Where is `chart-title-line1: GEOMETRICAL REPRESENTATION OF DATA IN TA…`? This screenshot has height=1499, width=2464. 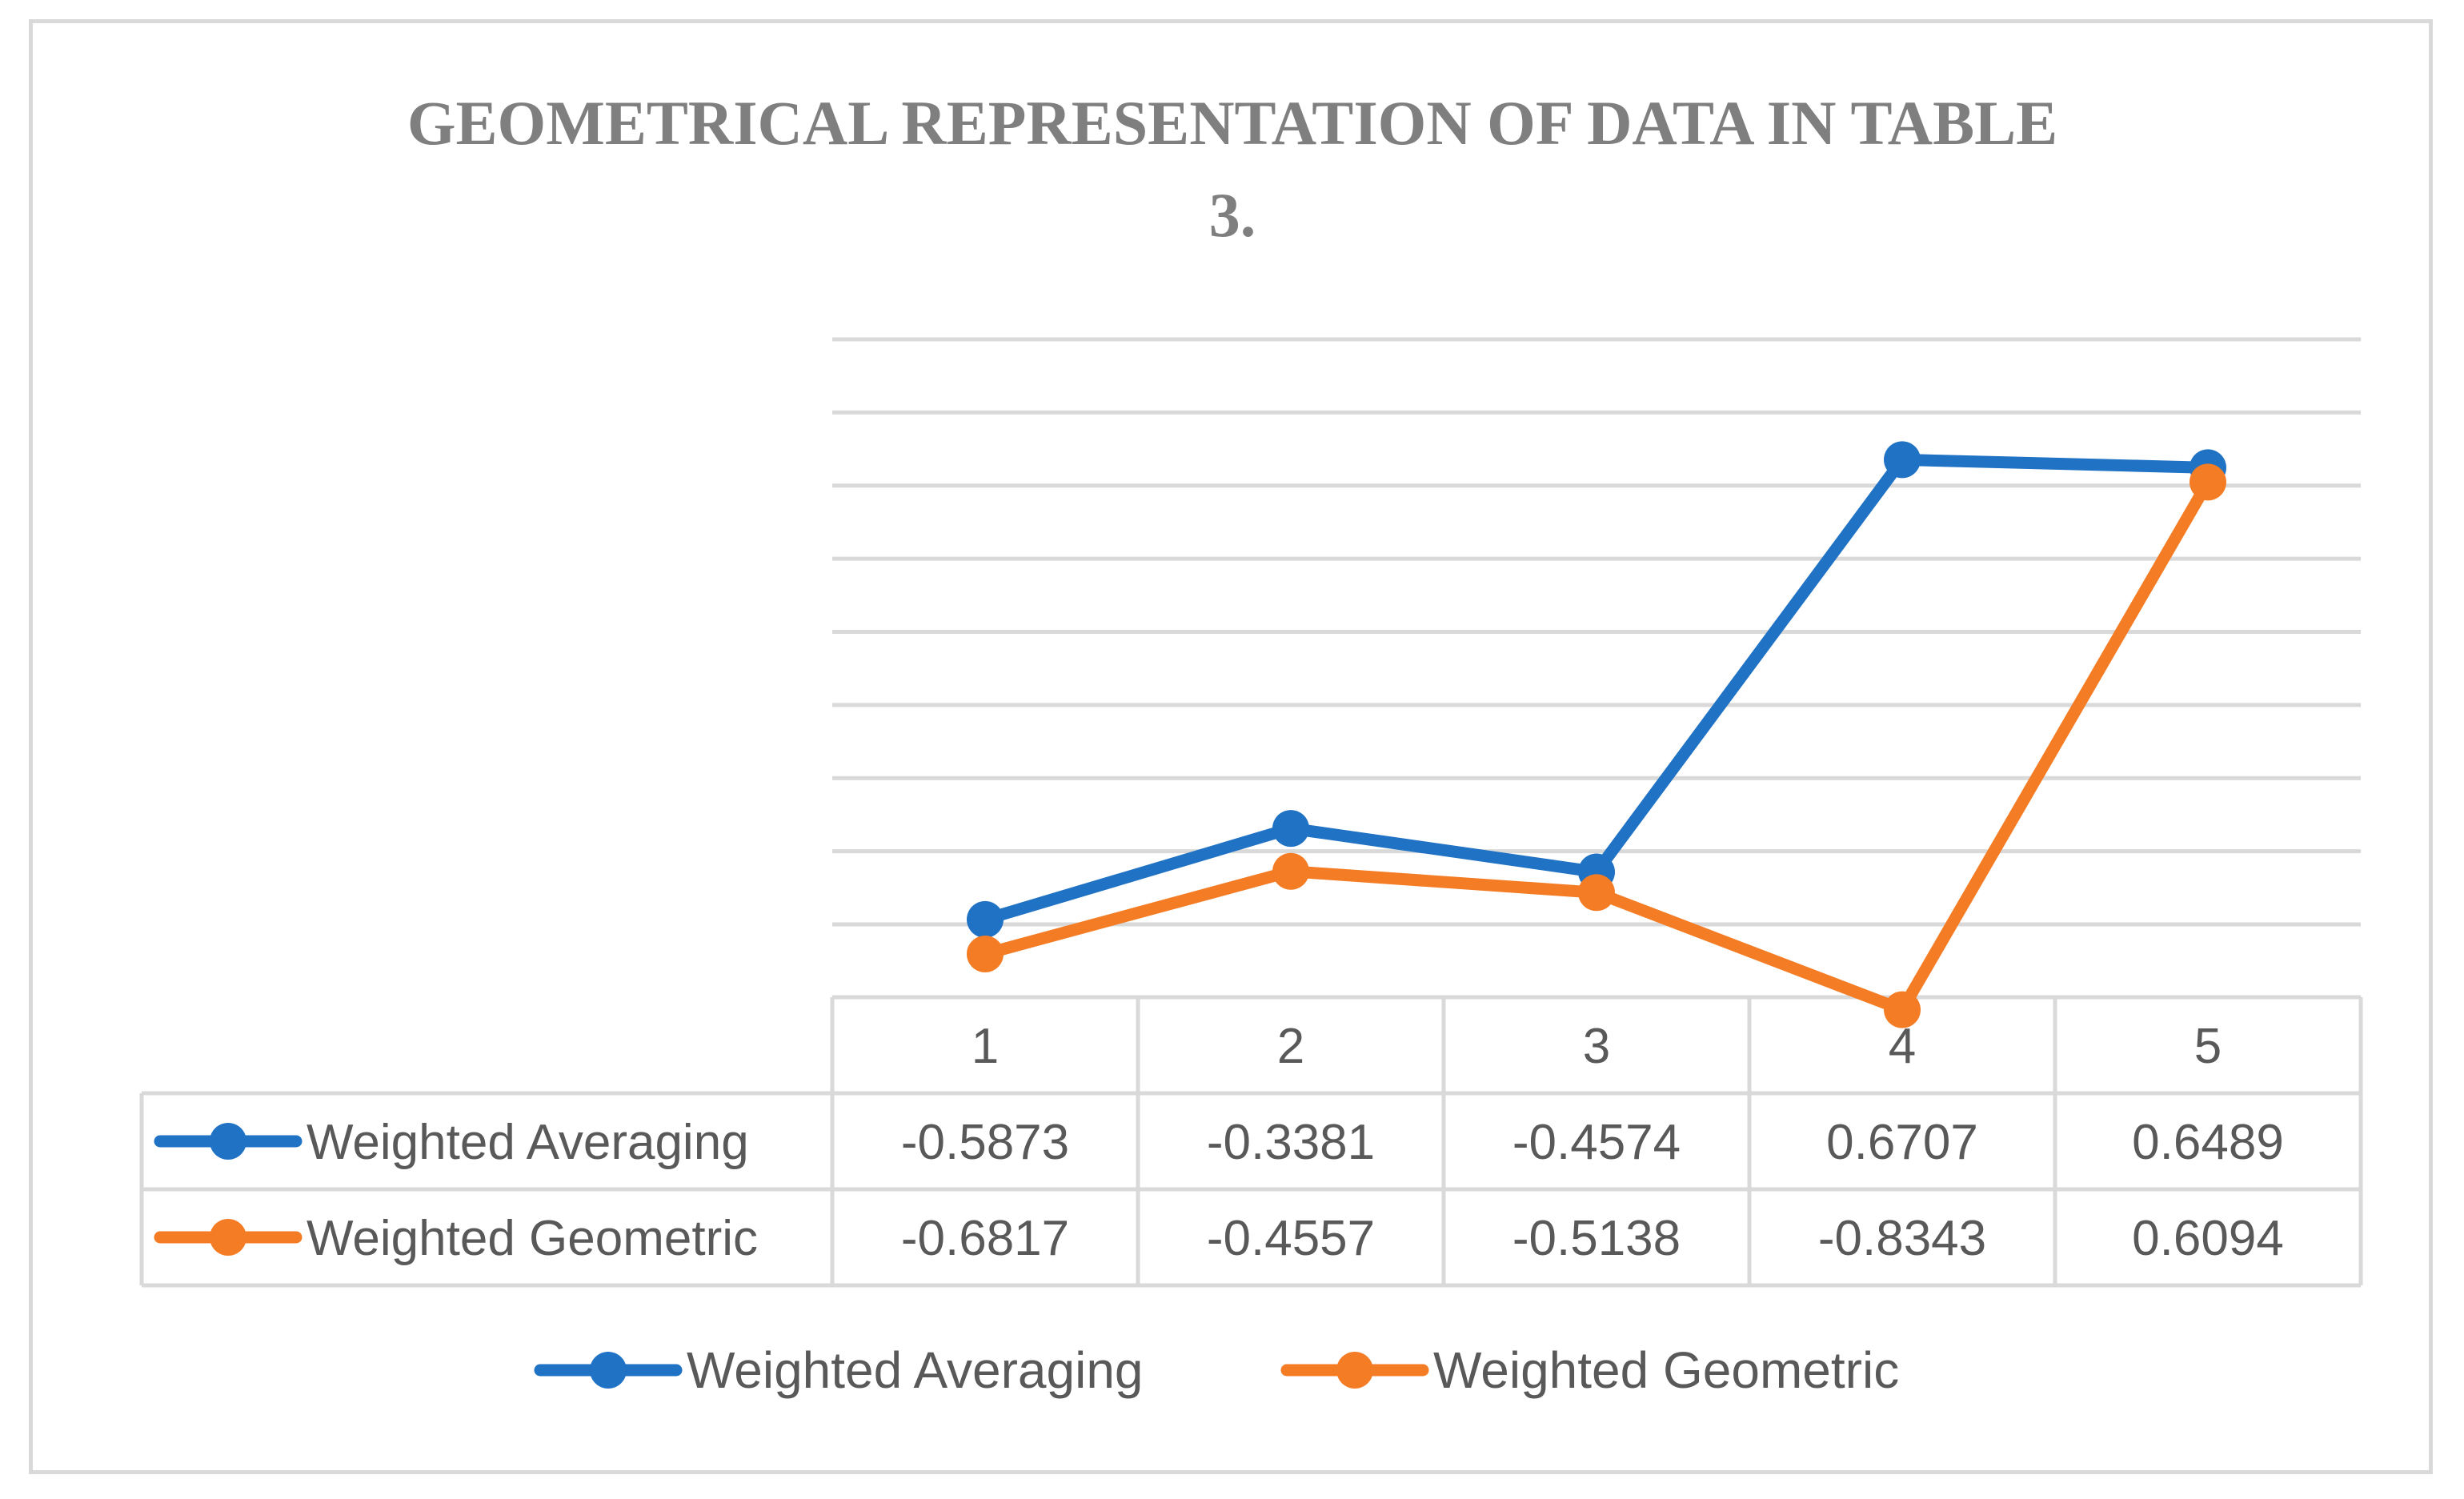 chart-title-line1: GEOMETRICAL REPRESENTATION OF DATA IN TA… is located at coordinates (1232, 123).